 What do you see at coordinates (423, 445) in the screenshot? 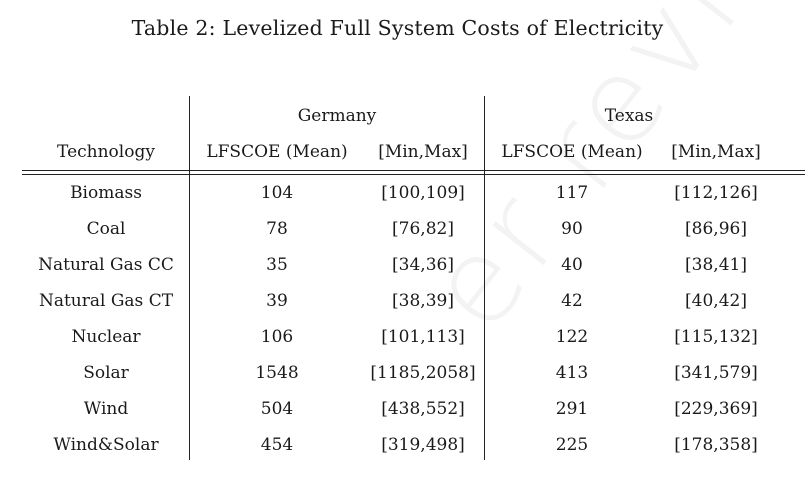
I see `cell-germany-range: [319,498]` at bounding box center [423, 445].